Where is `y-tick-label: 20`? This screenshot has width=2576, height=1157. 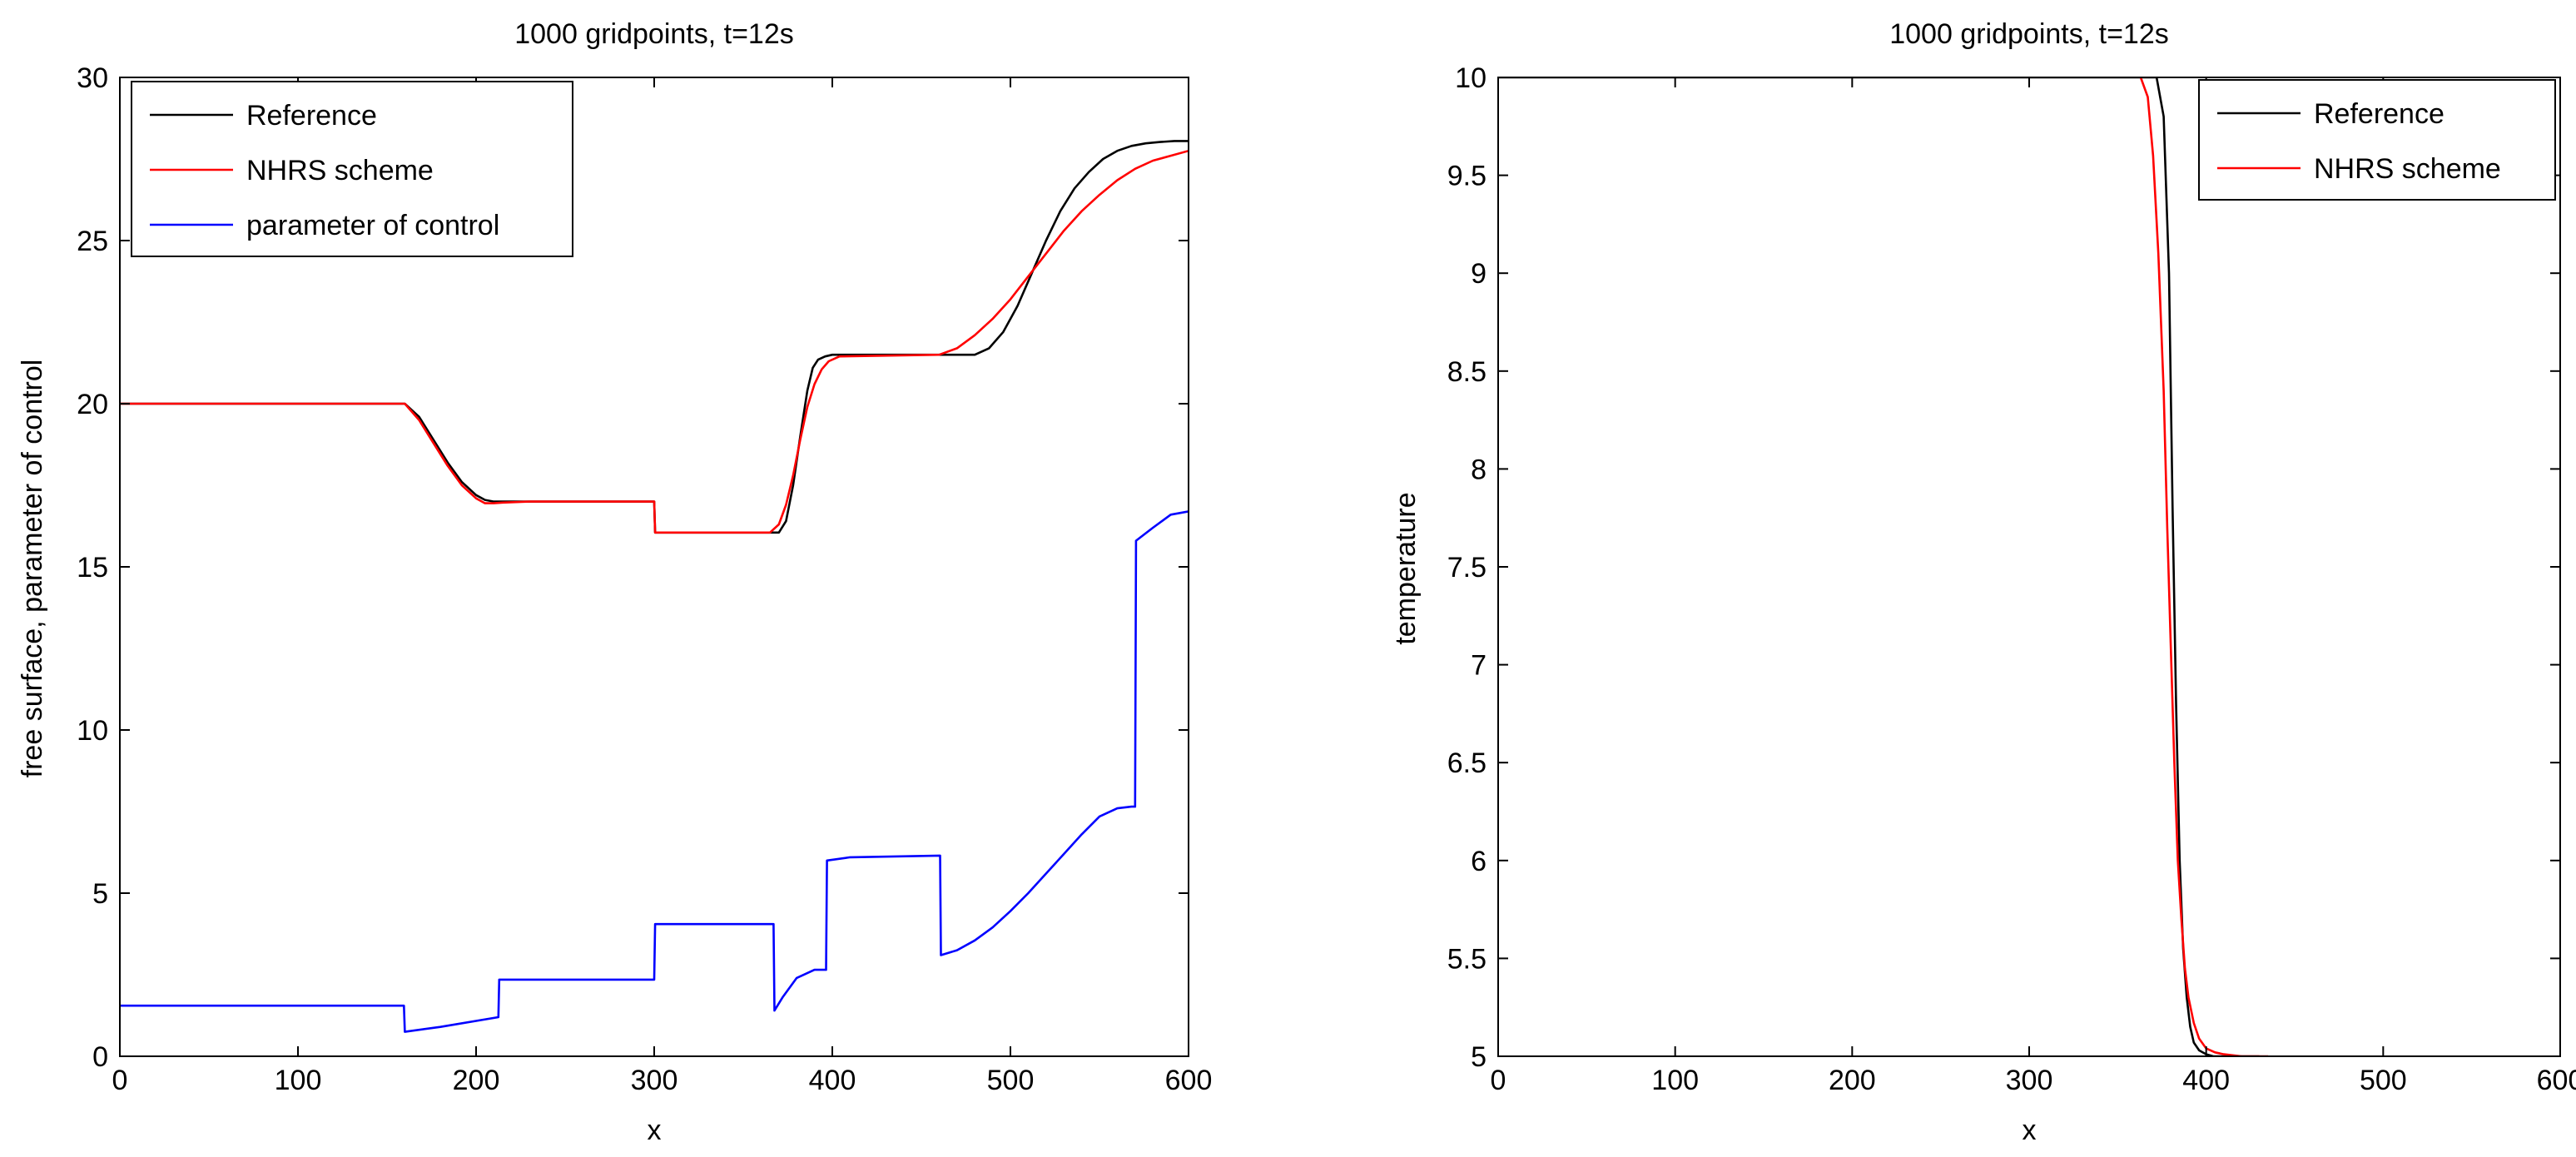 y-tick-label: 20 is located at coordinates (92, 404).